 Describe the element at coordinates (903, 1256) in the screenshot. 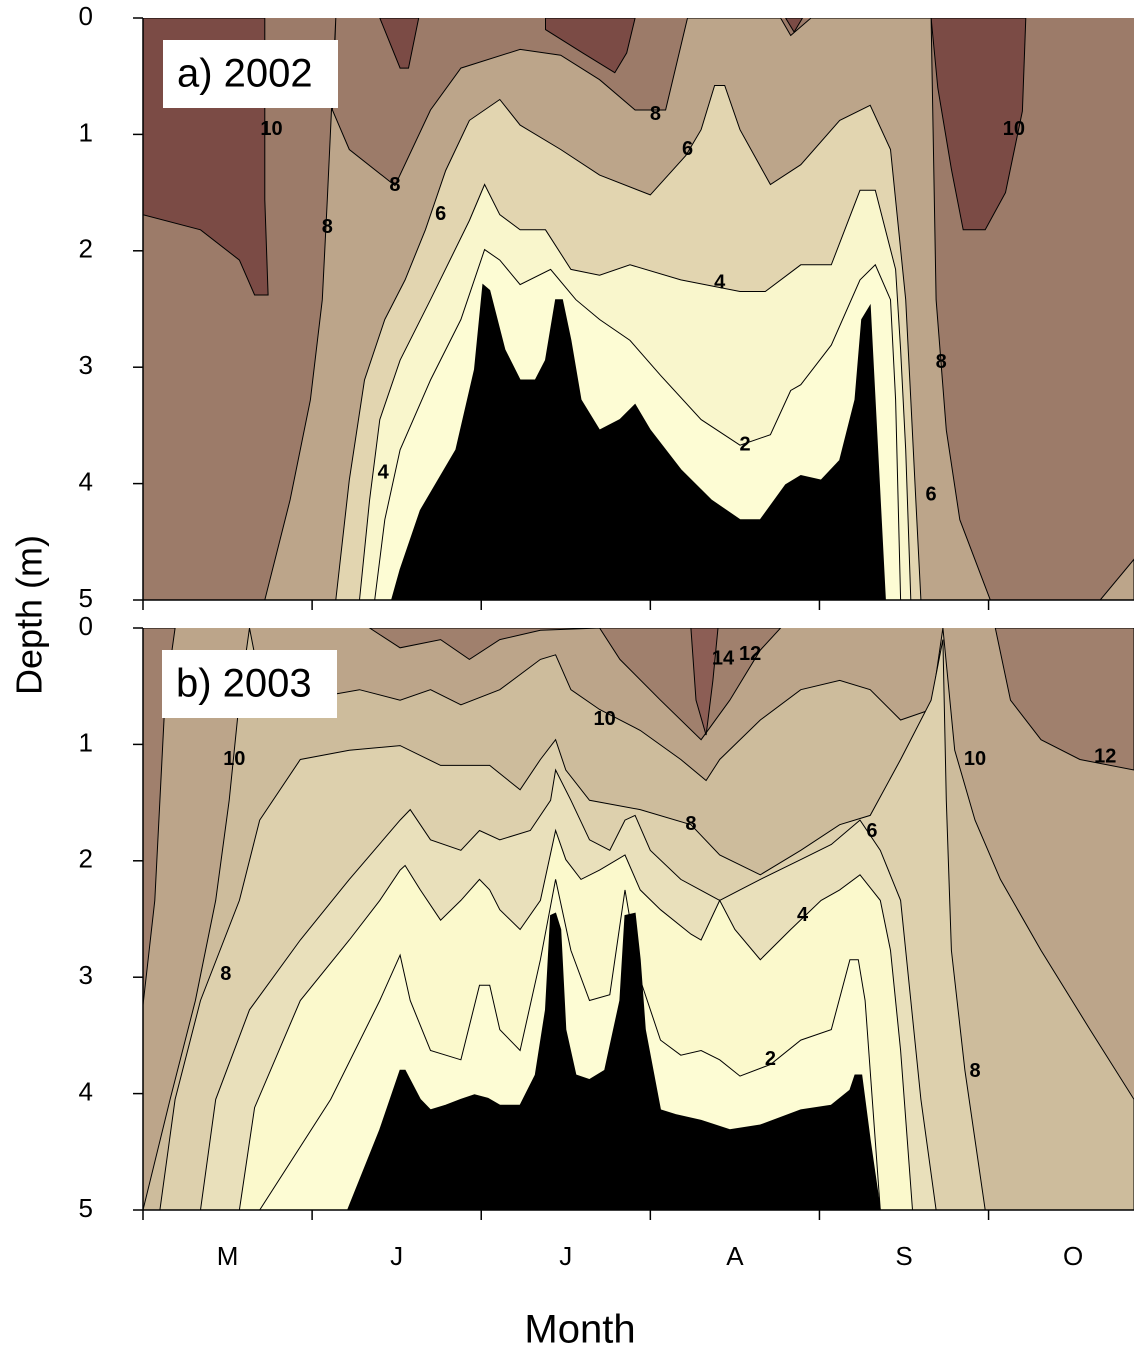

I see `x-tick-label: S` at that location.